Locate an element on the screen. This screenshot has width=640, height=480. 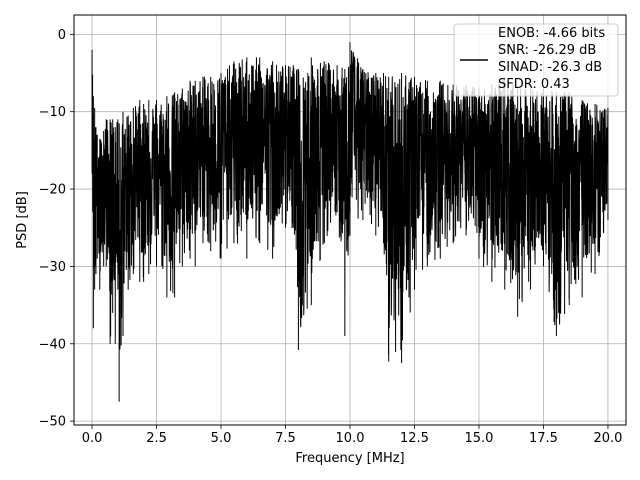
y-tick-label: −10 is located at coordinates (52, 112).